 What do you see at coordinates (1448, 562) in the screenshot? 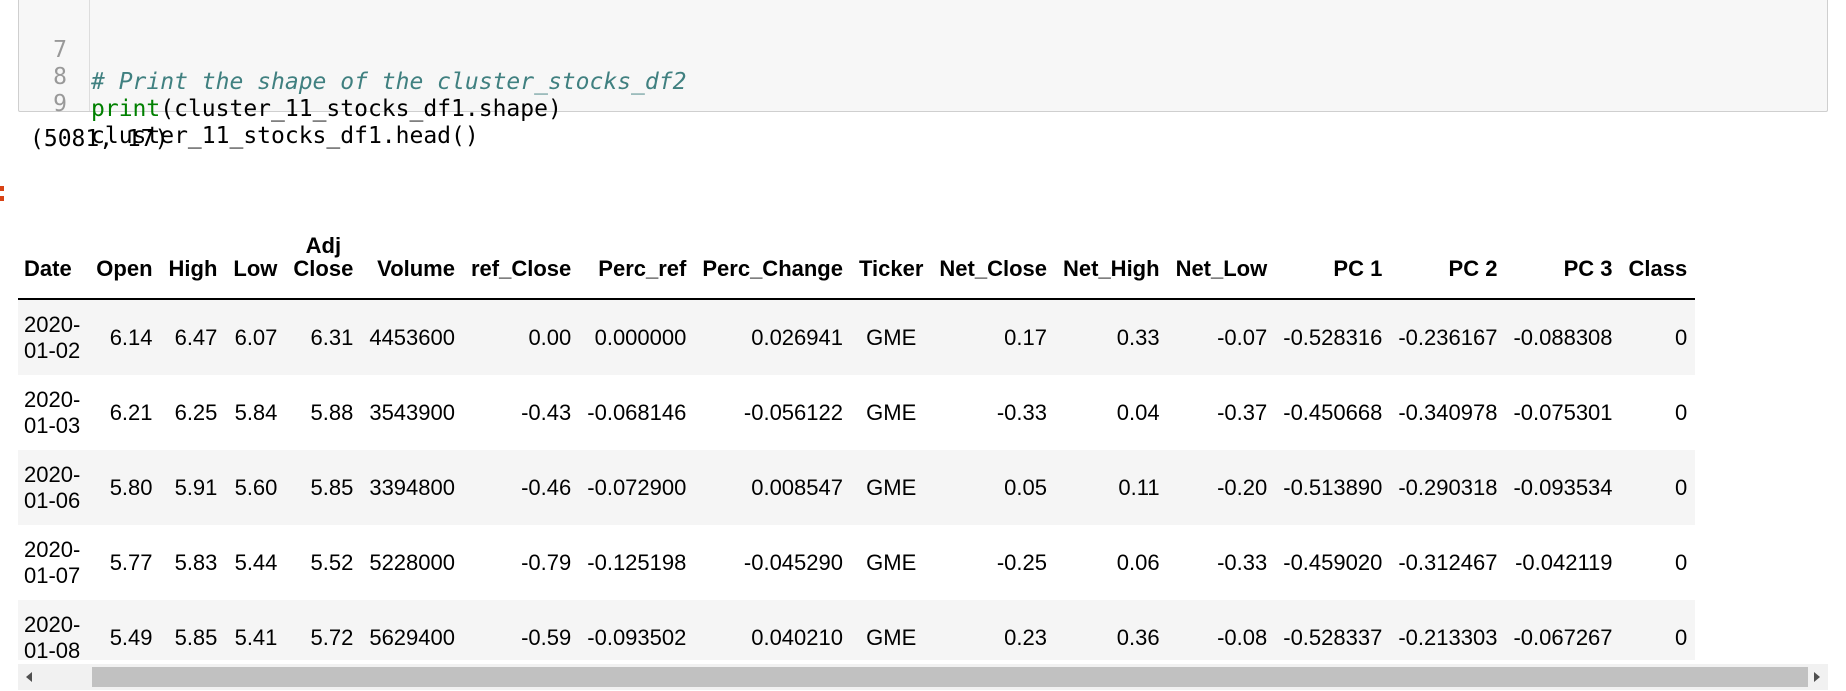
I see `cell-pc2: -0.312467` at bounding box center [1448, 562].